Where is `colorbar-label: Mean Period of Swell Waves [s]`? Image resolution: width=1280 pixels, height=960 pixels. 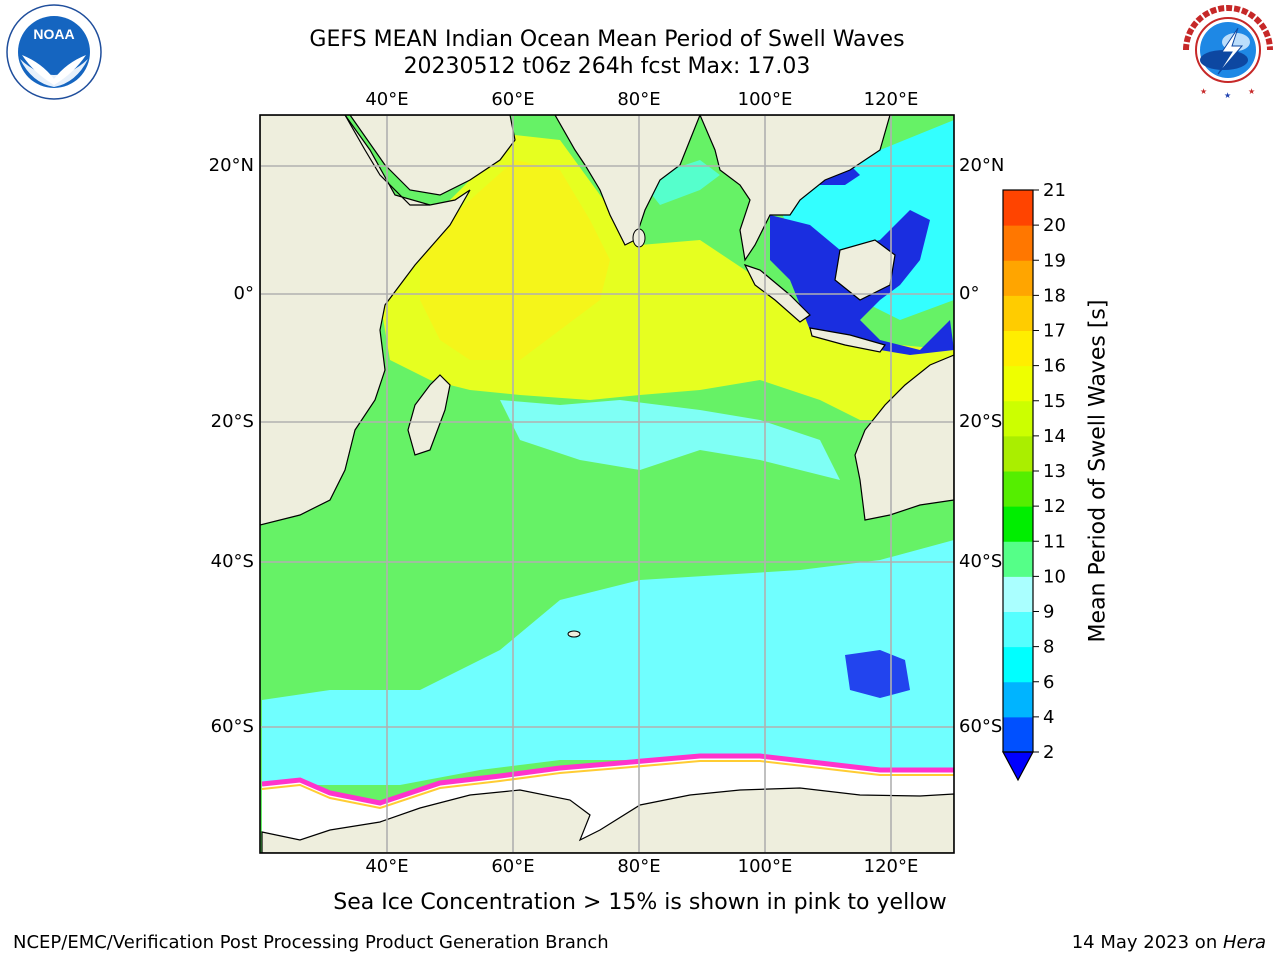
colorbar-label: Mean Period of Swell Waves [s] is located at coordinates (1098, 471).